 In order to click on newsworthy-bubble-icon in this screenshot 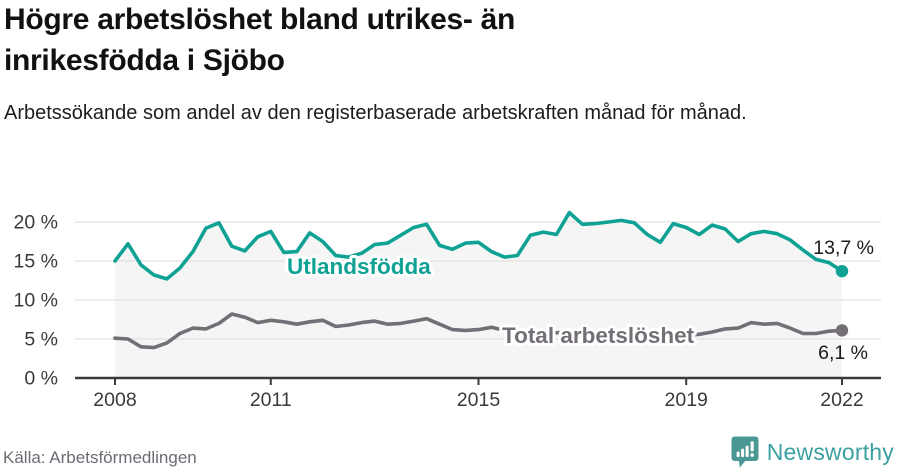, I will do `click(745, 452)`.